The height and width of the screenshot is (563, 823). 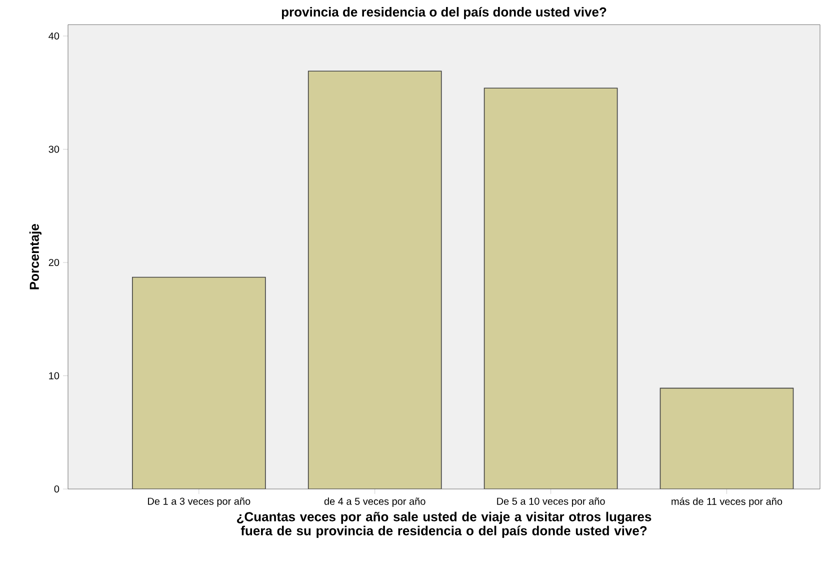 What do you see at coordinates (57, 489) in the screenshot?
I see `y-tick-label: 0` at bounding box center [57, 489].